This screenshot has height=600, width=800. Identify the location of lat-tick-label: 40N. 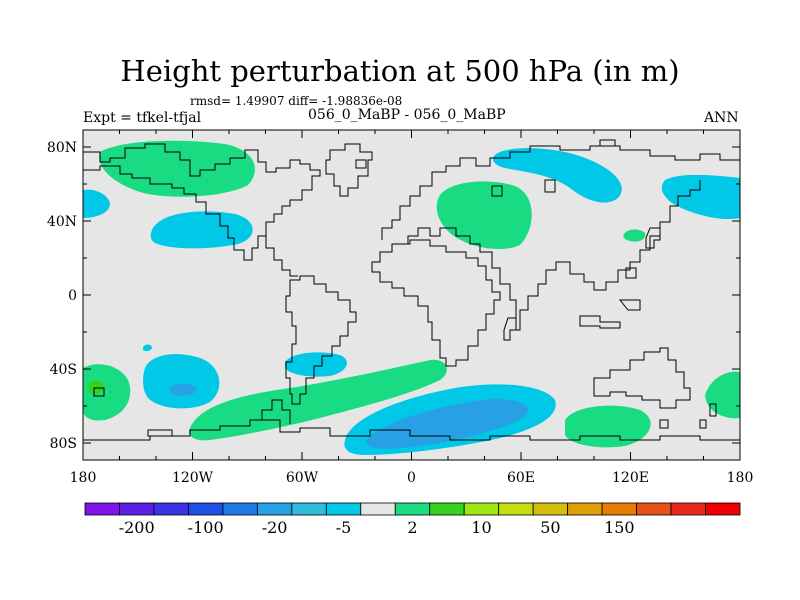
(62, 222).